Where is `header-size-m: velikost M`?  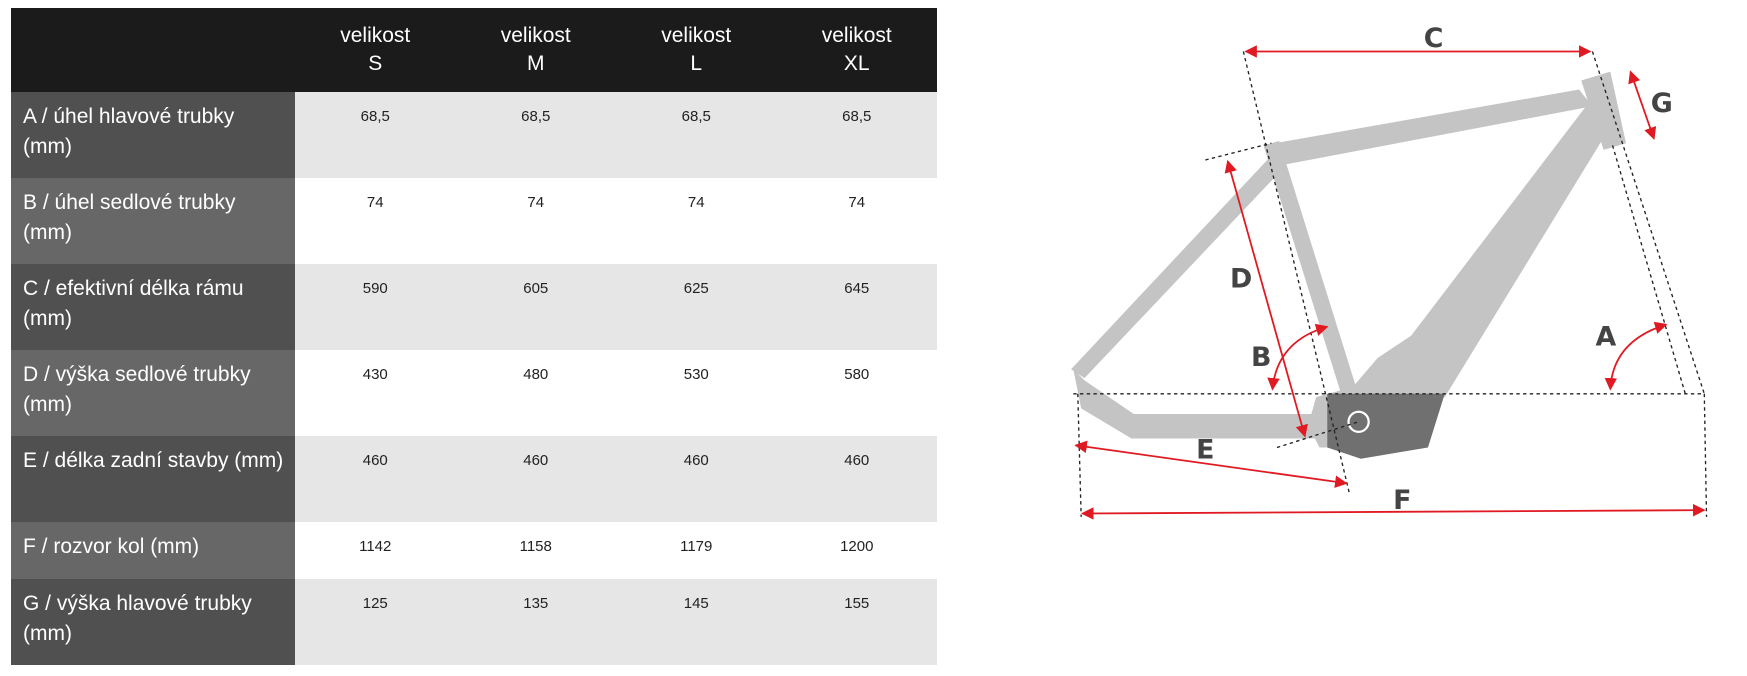
header-size-m: velikost M is located at coordinates (535, 50).